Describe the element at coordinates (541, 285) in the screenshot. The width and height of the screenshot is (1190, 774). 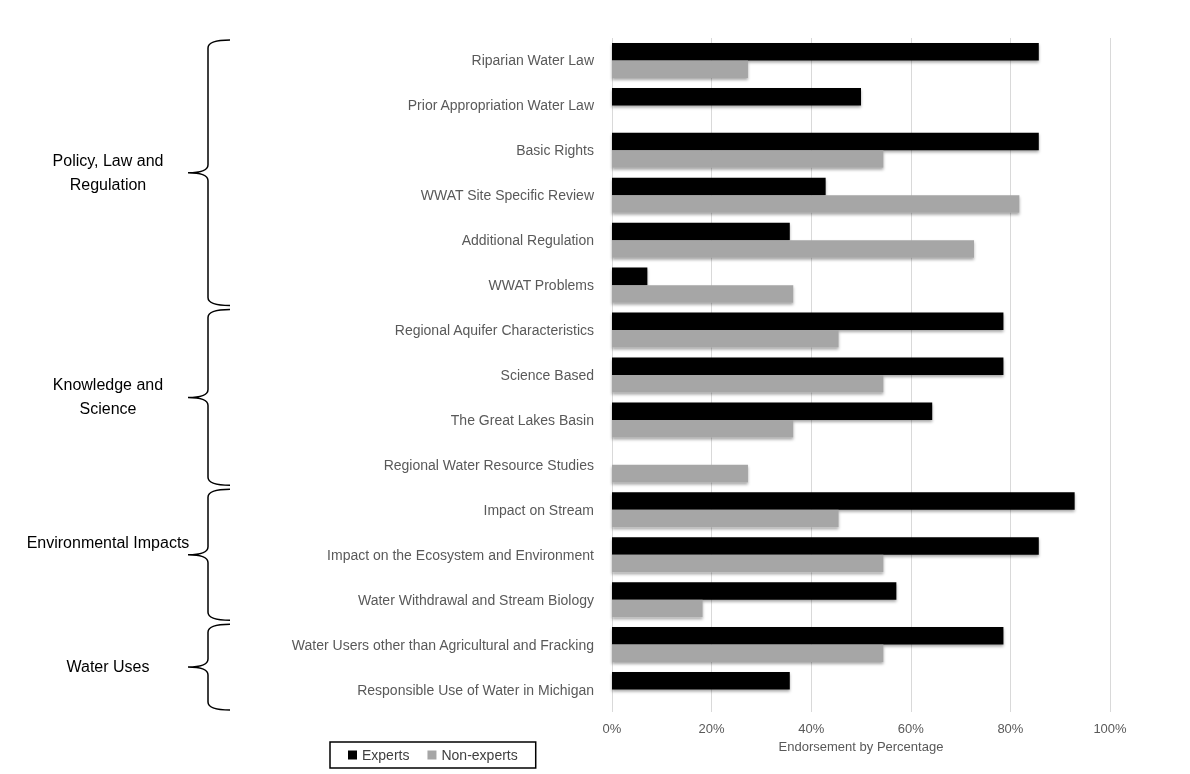
I see `y-tick-label: WWAT Problems` at that location.